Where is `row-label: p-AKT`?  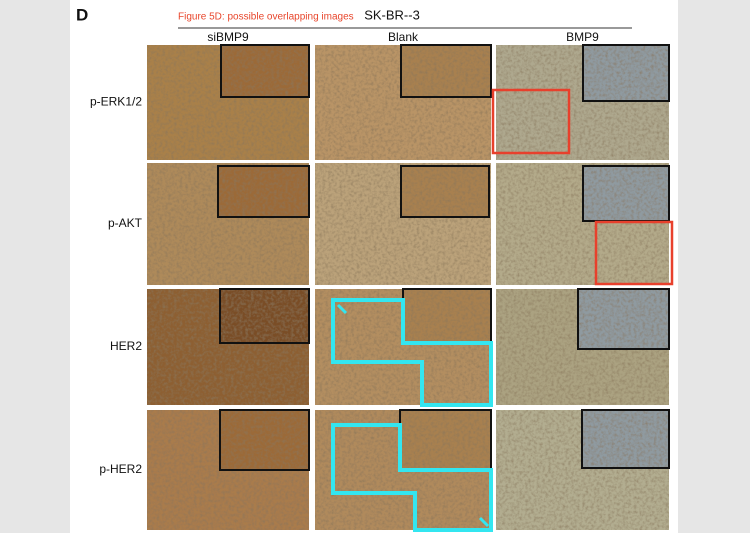 row-label: p-AKT is located at coordinates (125, 223).